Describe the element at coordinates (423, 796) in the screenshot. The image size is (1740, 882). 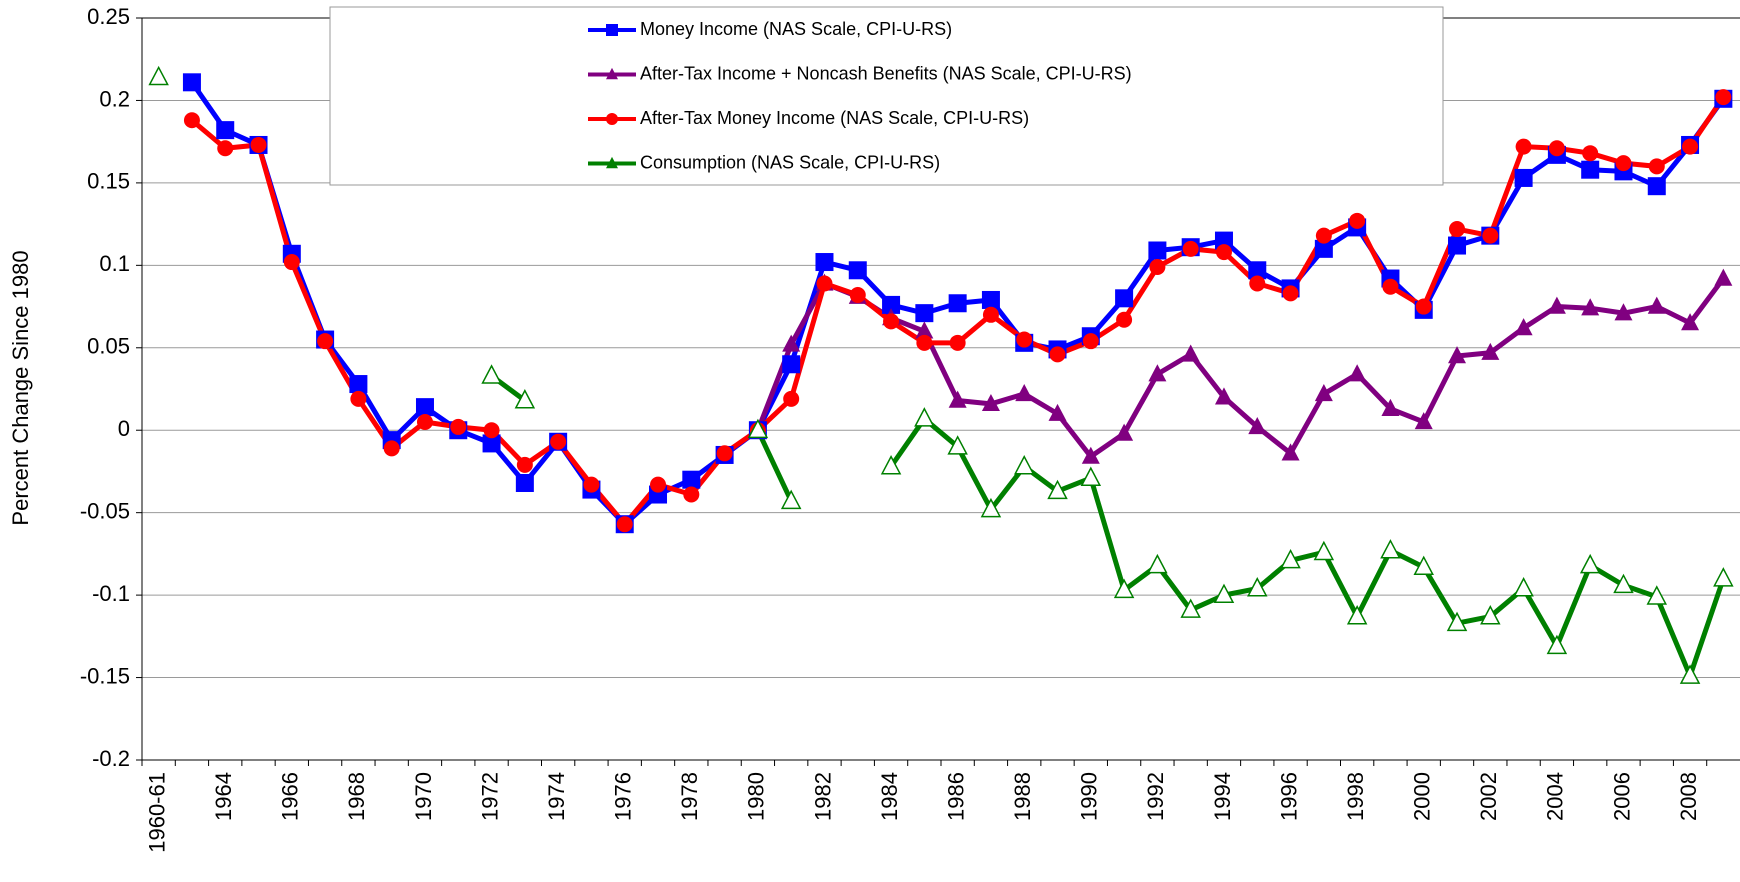
I see `x-tick-label: 1970` at that location.